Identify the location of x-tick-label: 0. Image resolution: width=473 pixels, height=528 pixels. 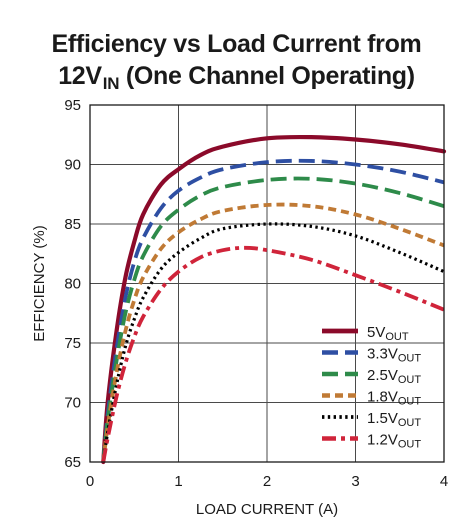
(90, 481).